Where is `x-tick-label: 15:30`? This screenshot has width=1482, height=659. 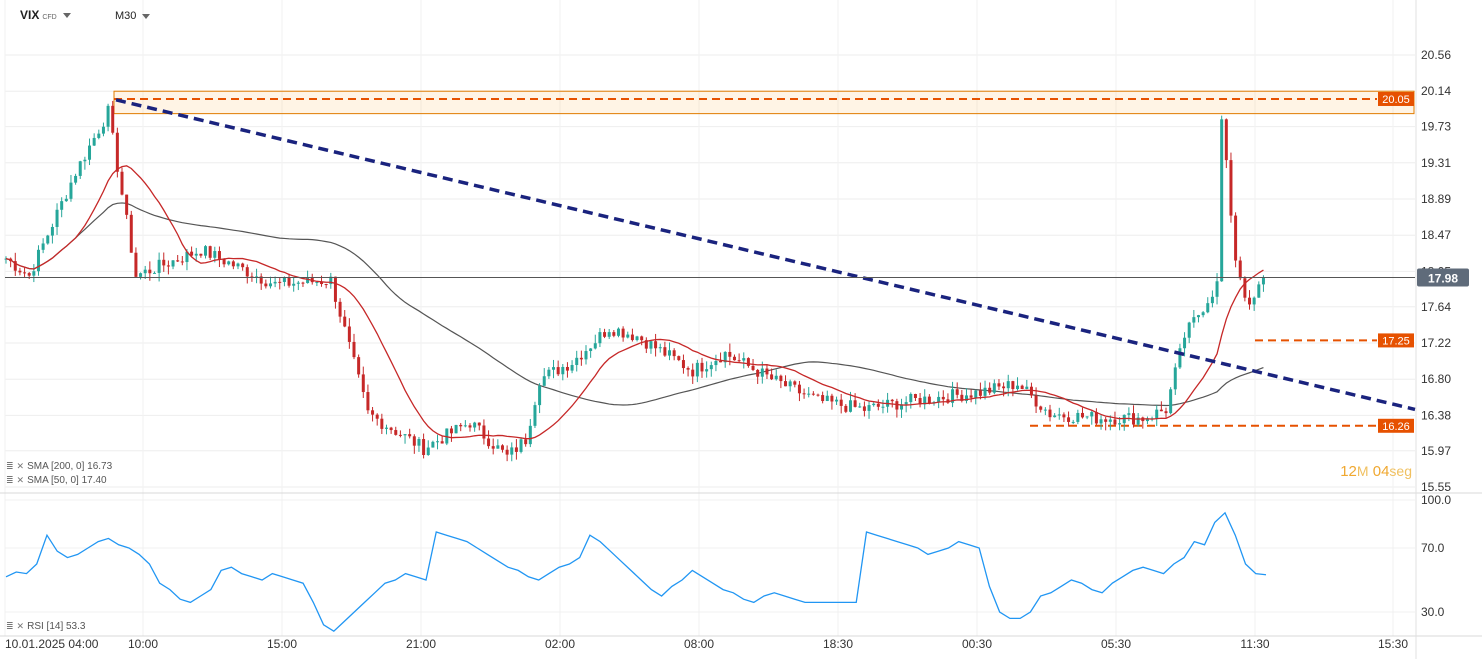
x-tick-label: 15:30 is located at coordinates (1393, 644).